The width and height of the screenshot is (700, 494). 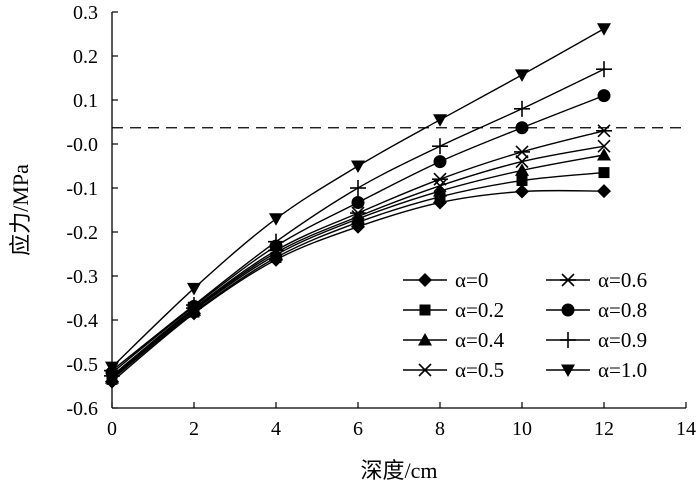 I want to click on legend-label: α=0.9, so click(x=622, y=340).